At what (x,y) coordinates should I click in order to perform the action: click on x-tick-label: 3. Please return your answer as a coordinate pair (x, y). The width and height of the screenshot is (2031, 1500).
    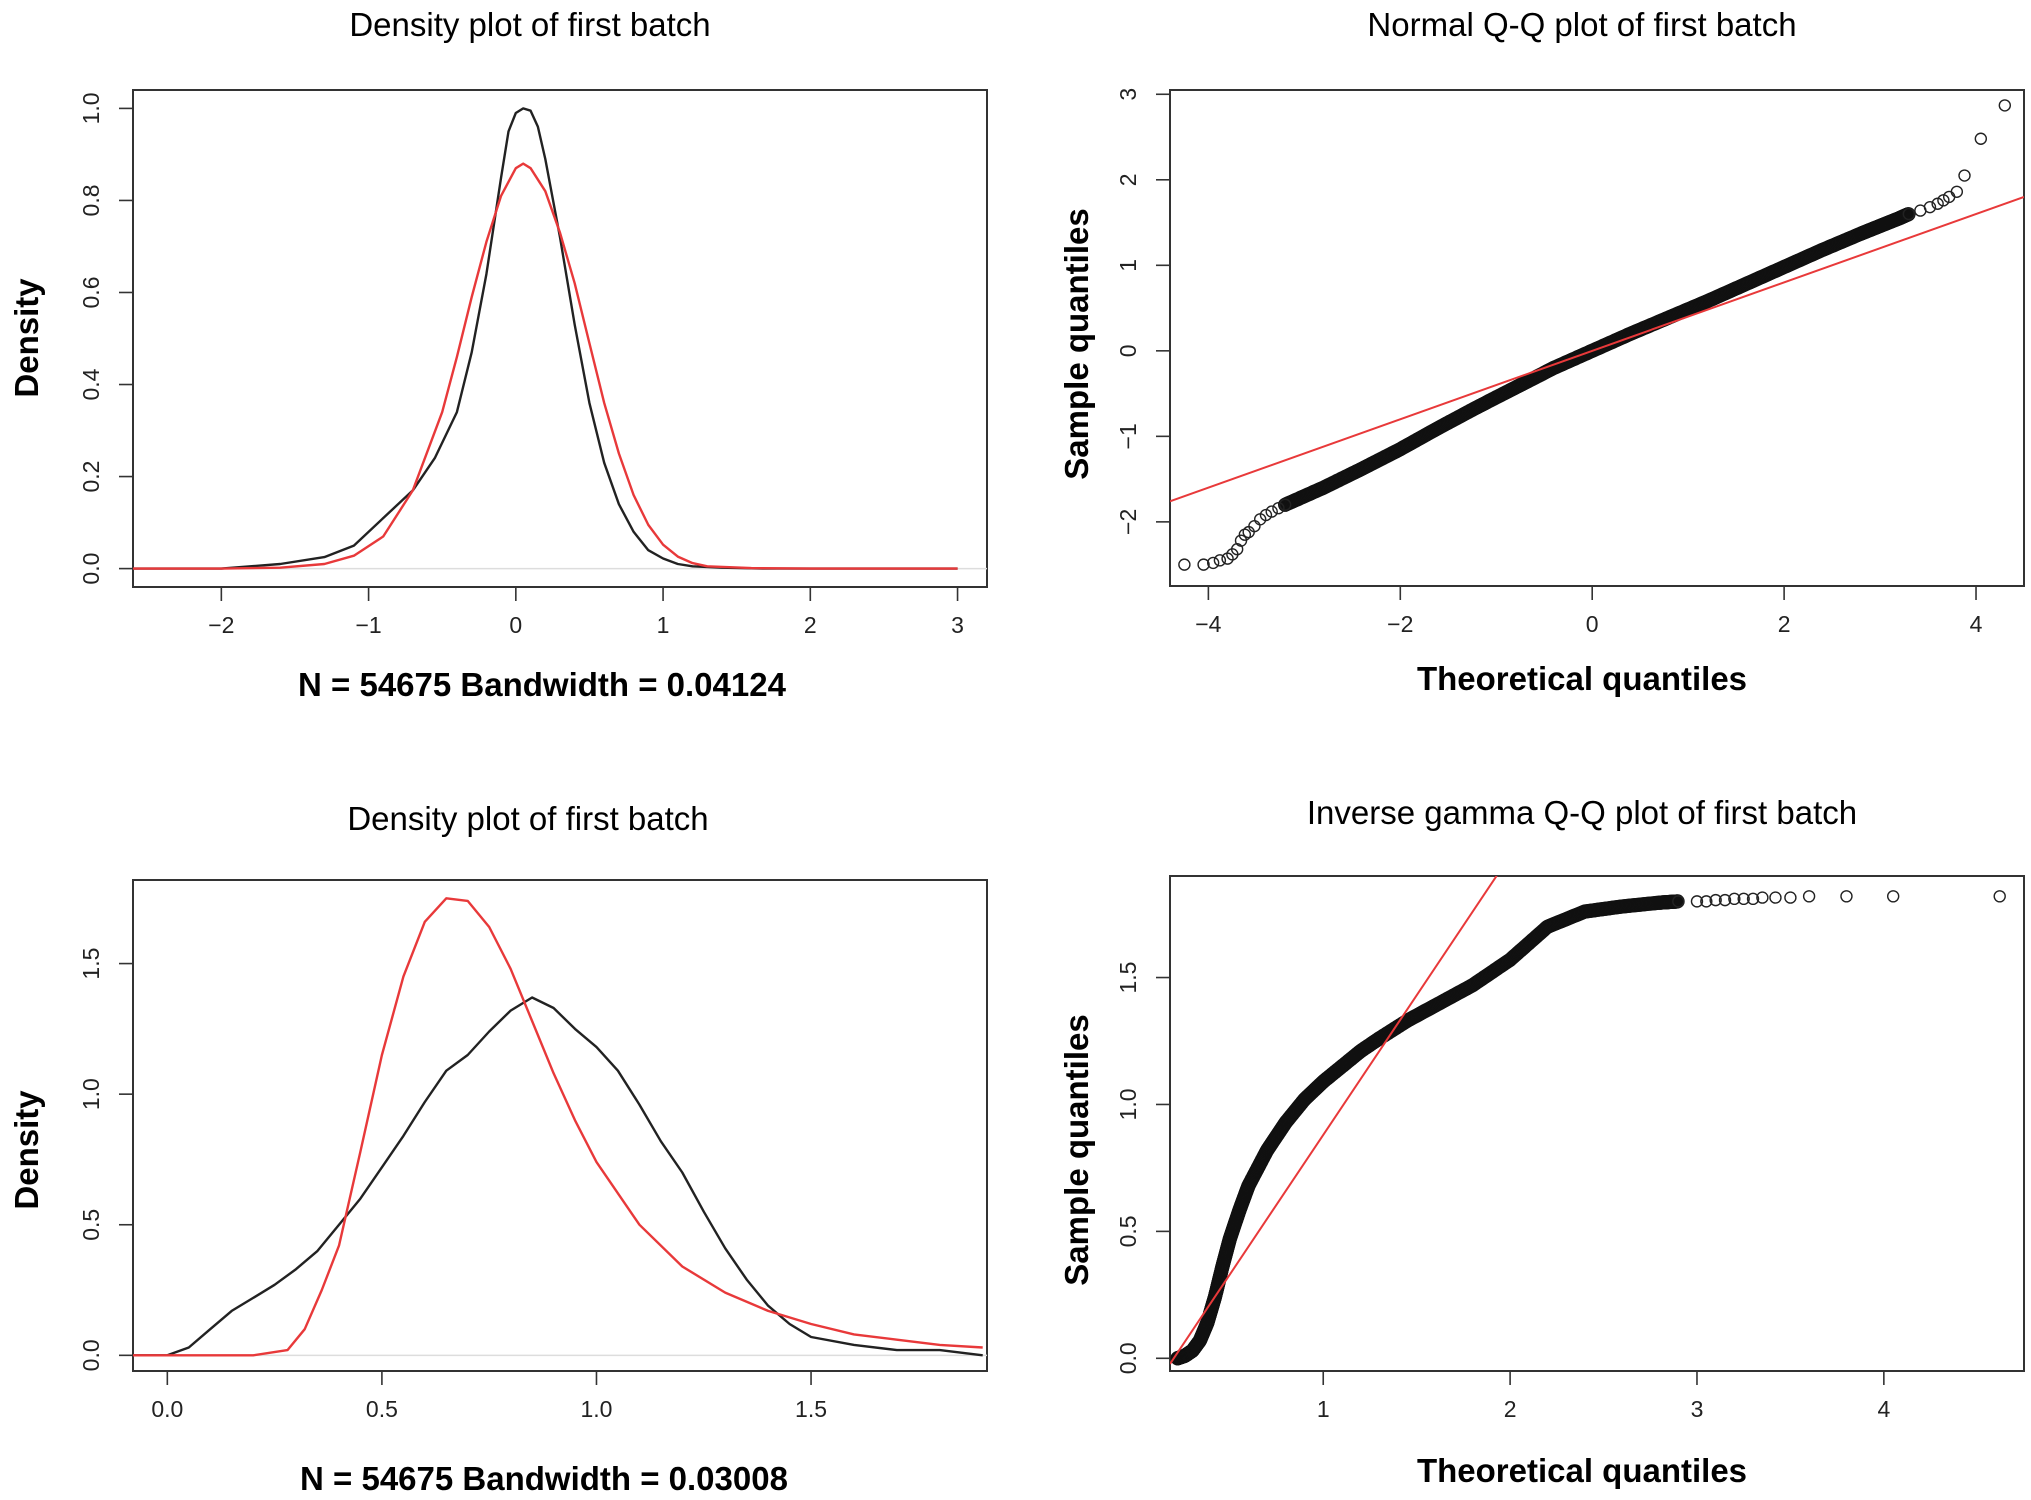
    Looking at the image, I should click on (1697, 1409).